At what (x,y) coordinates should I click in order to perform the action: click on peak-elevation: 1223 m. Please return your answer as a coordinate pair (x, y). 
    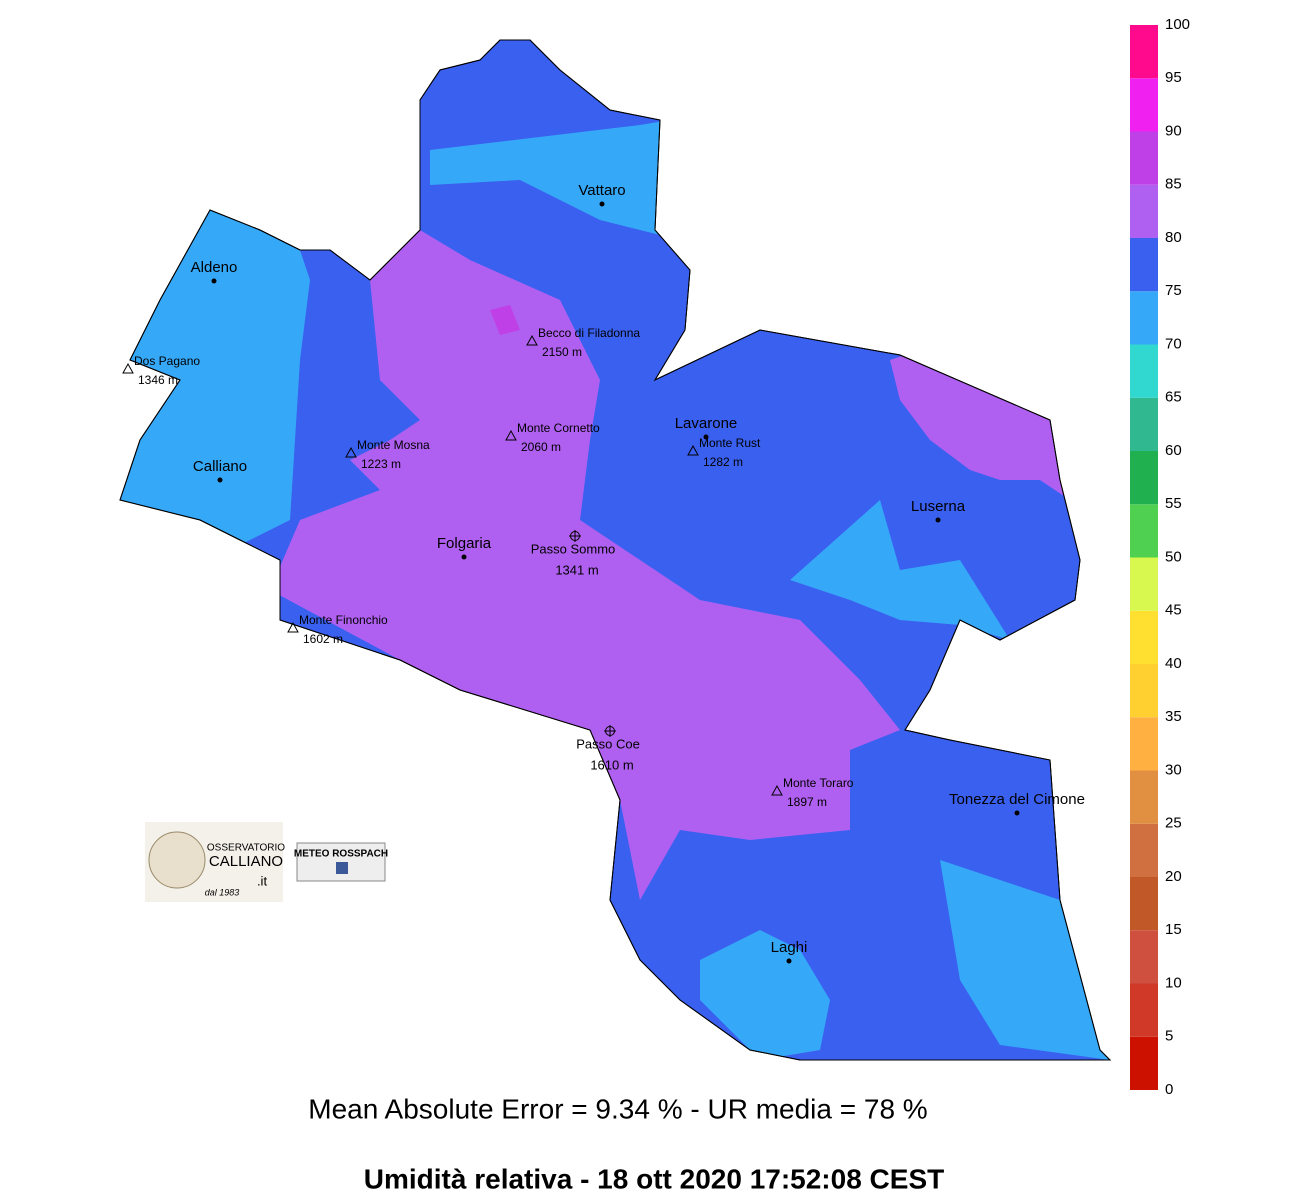
    Looking at the image, I should click on (381, 464).